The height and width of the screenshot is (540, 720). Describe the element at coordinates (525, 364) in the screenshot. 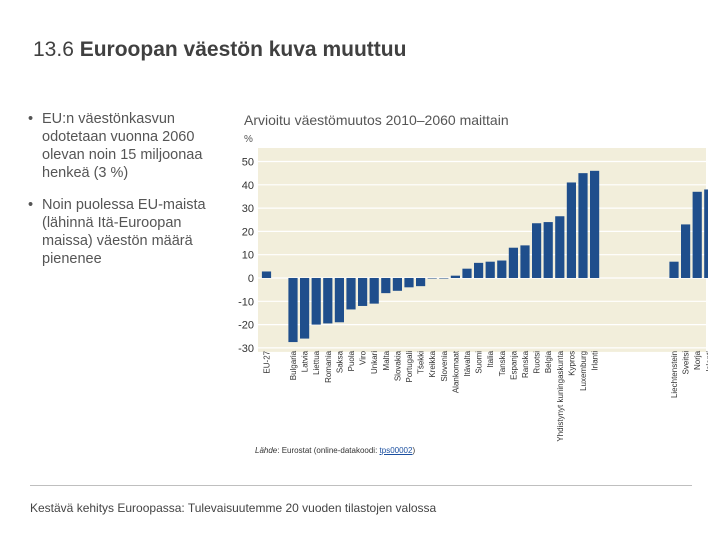

I see `x-tick-label: Ranska` at that location.